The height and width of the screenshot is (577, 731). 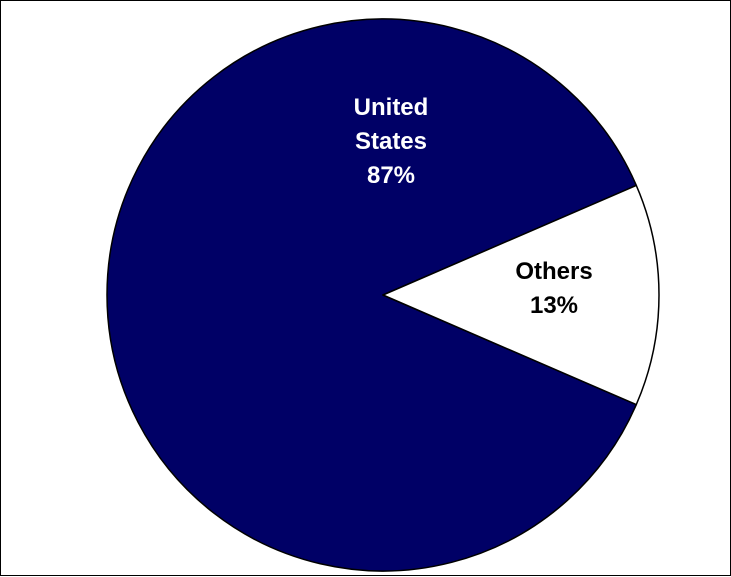 What do you see at coordinates (391, 107) in the screenshot?
I see `pie-category-label: United` at bounding box center [391, 107].